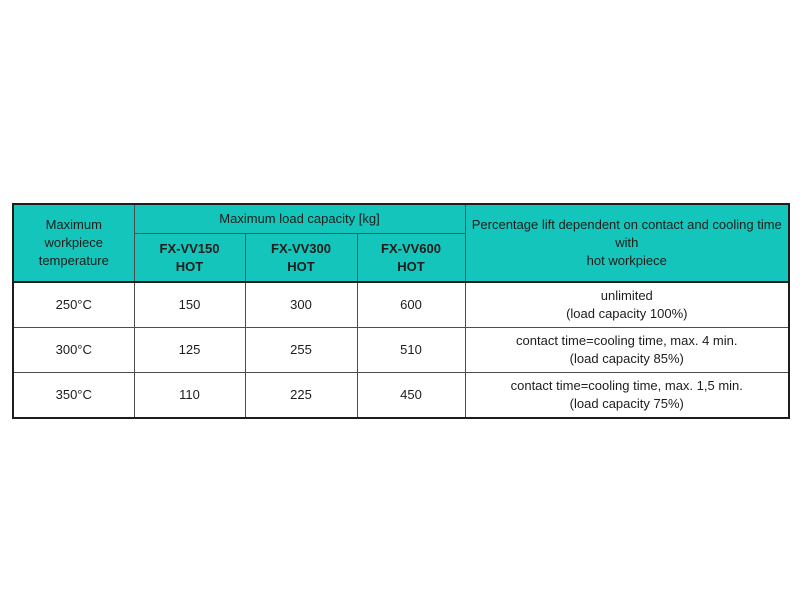 The width and height of the screenshot is (800, 600). I want to click on cell-capacity-fx150: 125, so click(189, 350).